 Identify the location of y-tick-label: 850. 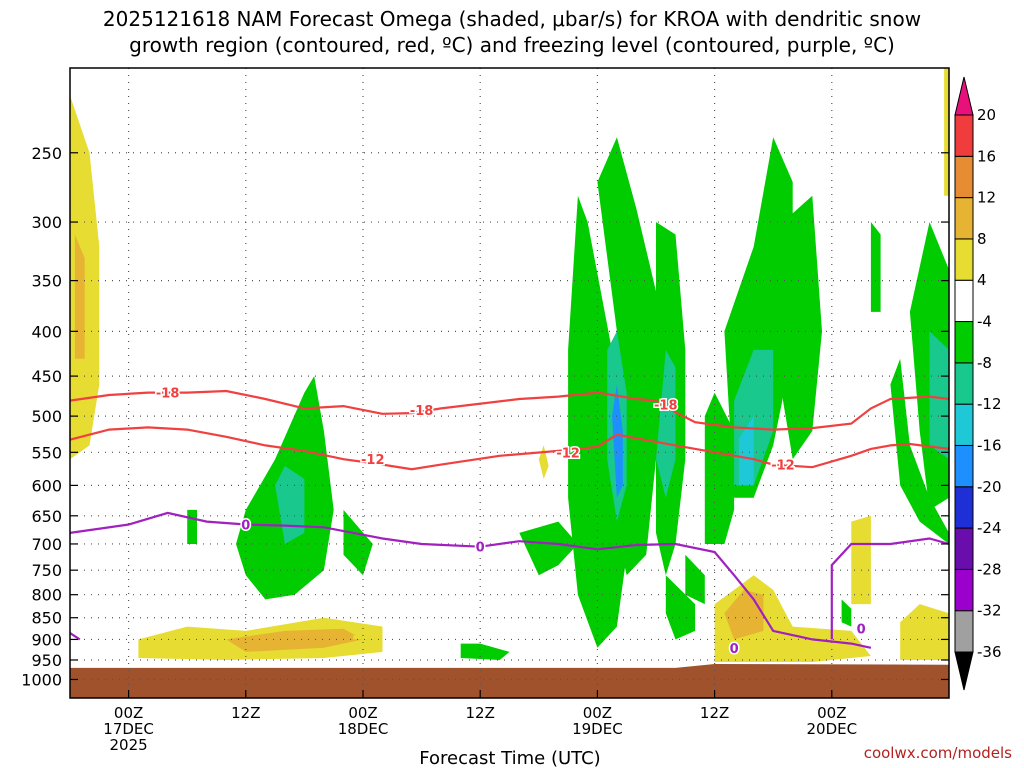
(46, 618).